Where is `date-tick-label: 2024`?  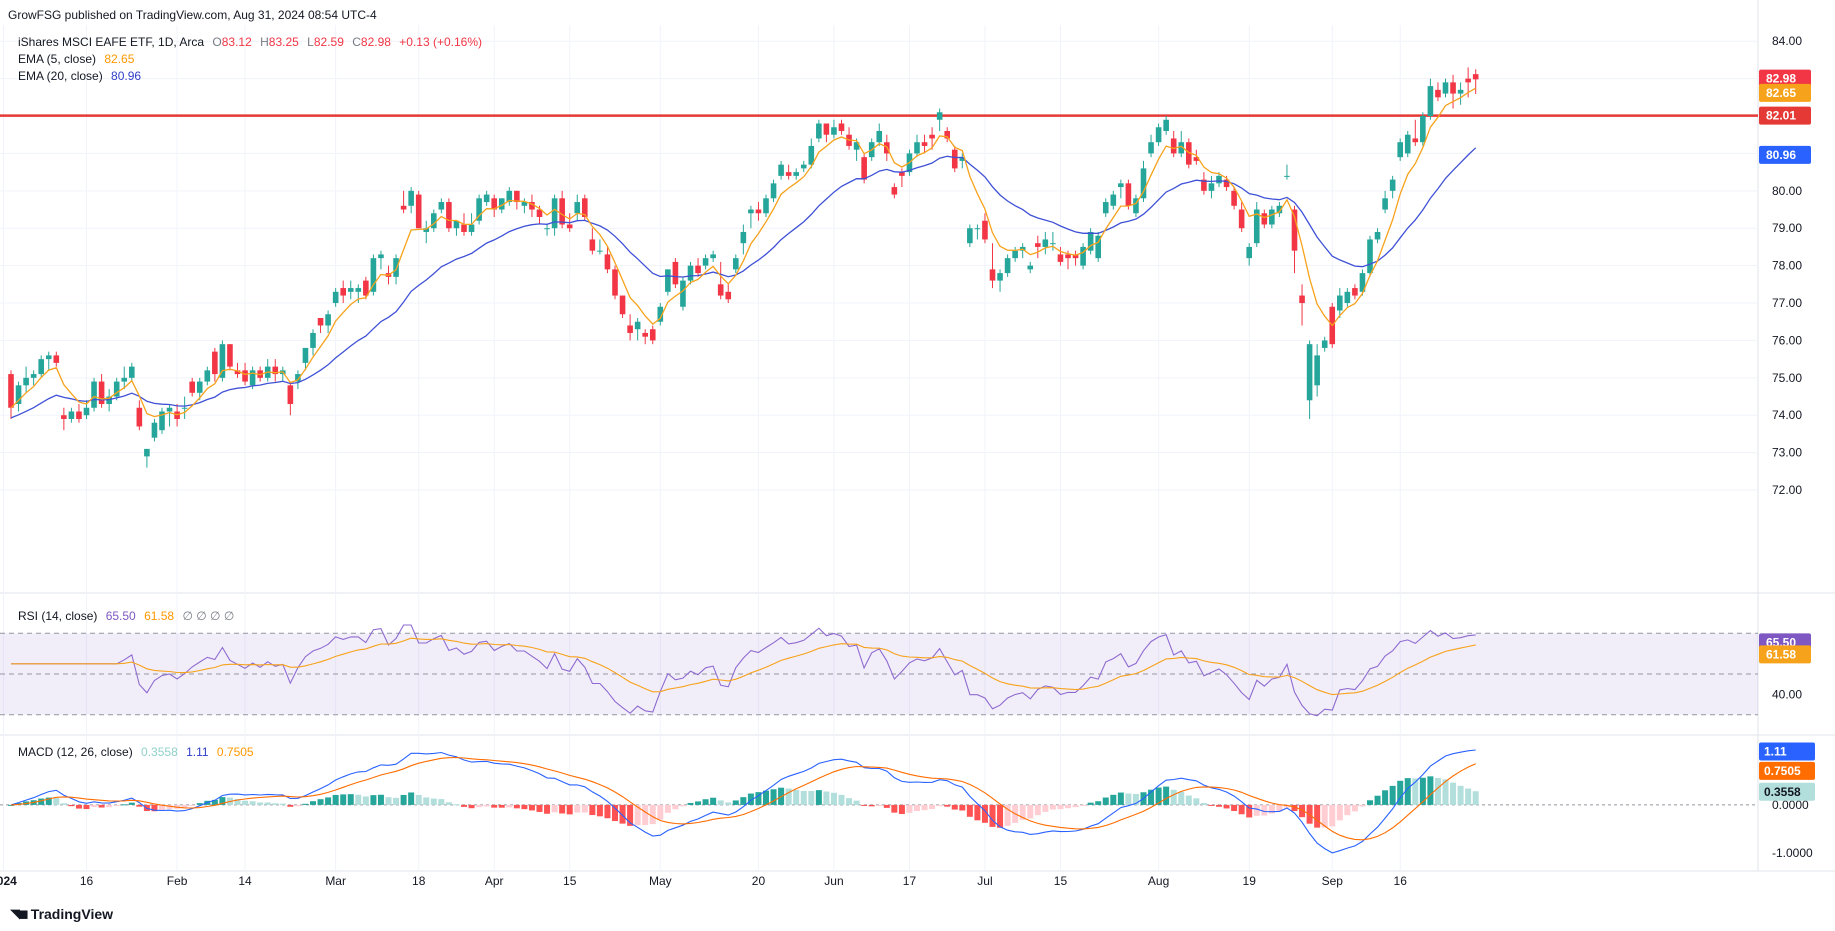 date-tick-label: 2024 is located at coordinates (8, 881).